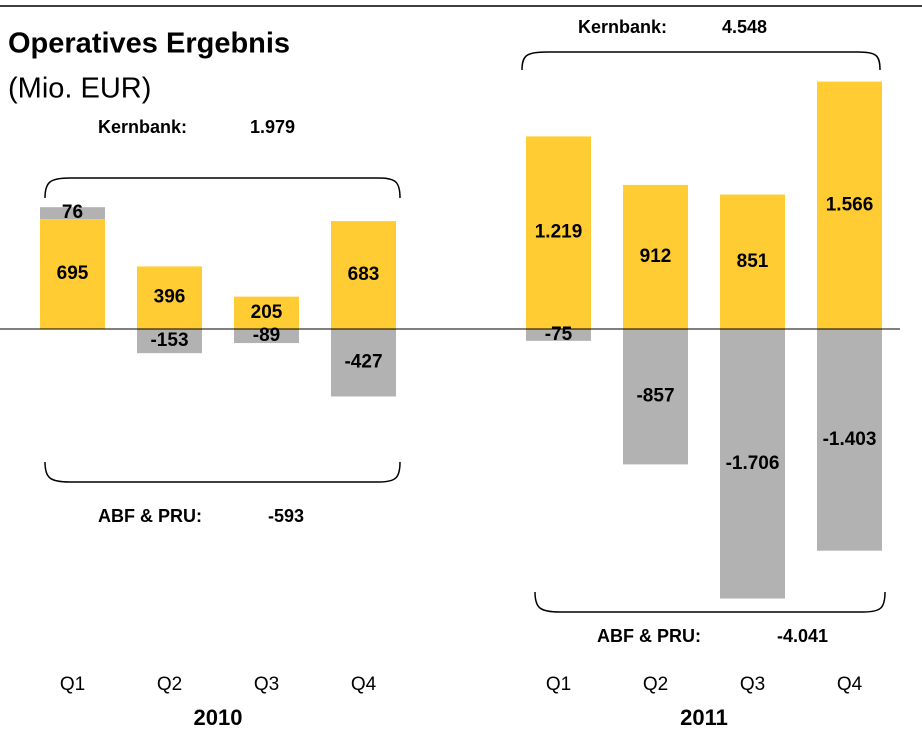 The width and height of the screenshot is (922, 731). Describe the element at coordinates (286, 516) in the screenshot. I see `annotation-value: -593` at that location.